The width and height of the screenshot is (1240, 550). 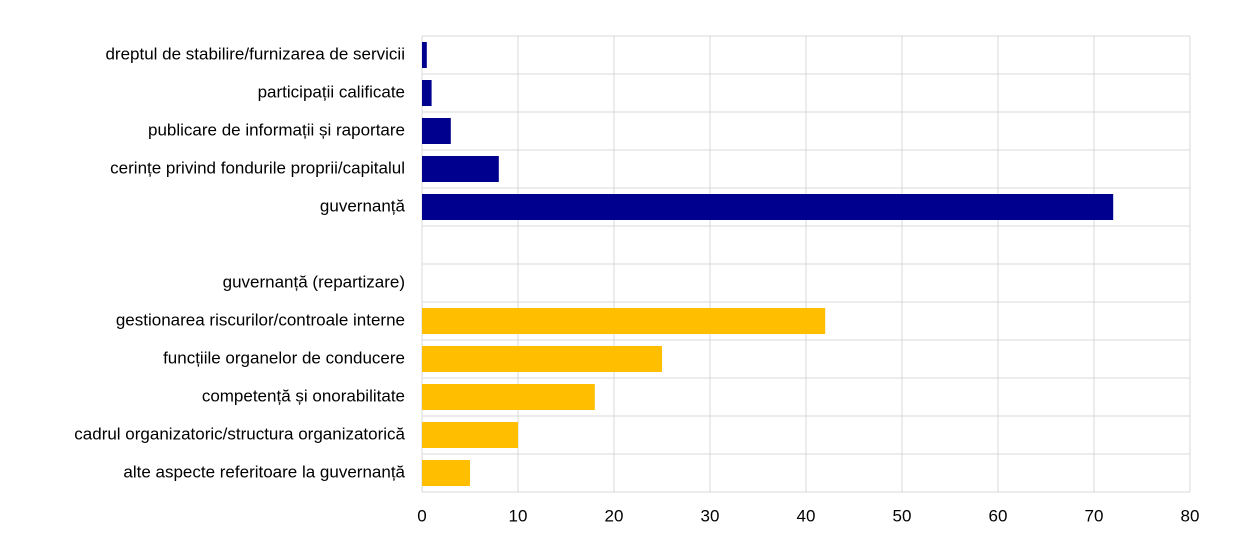 I want to click on x-tick-label: 30, so click(x=710, y=515).